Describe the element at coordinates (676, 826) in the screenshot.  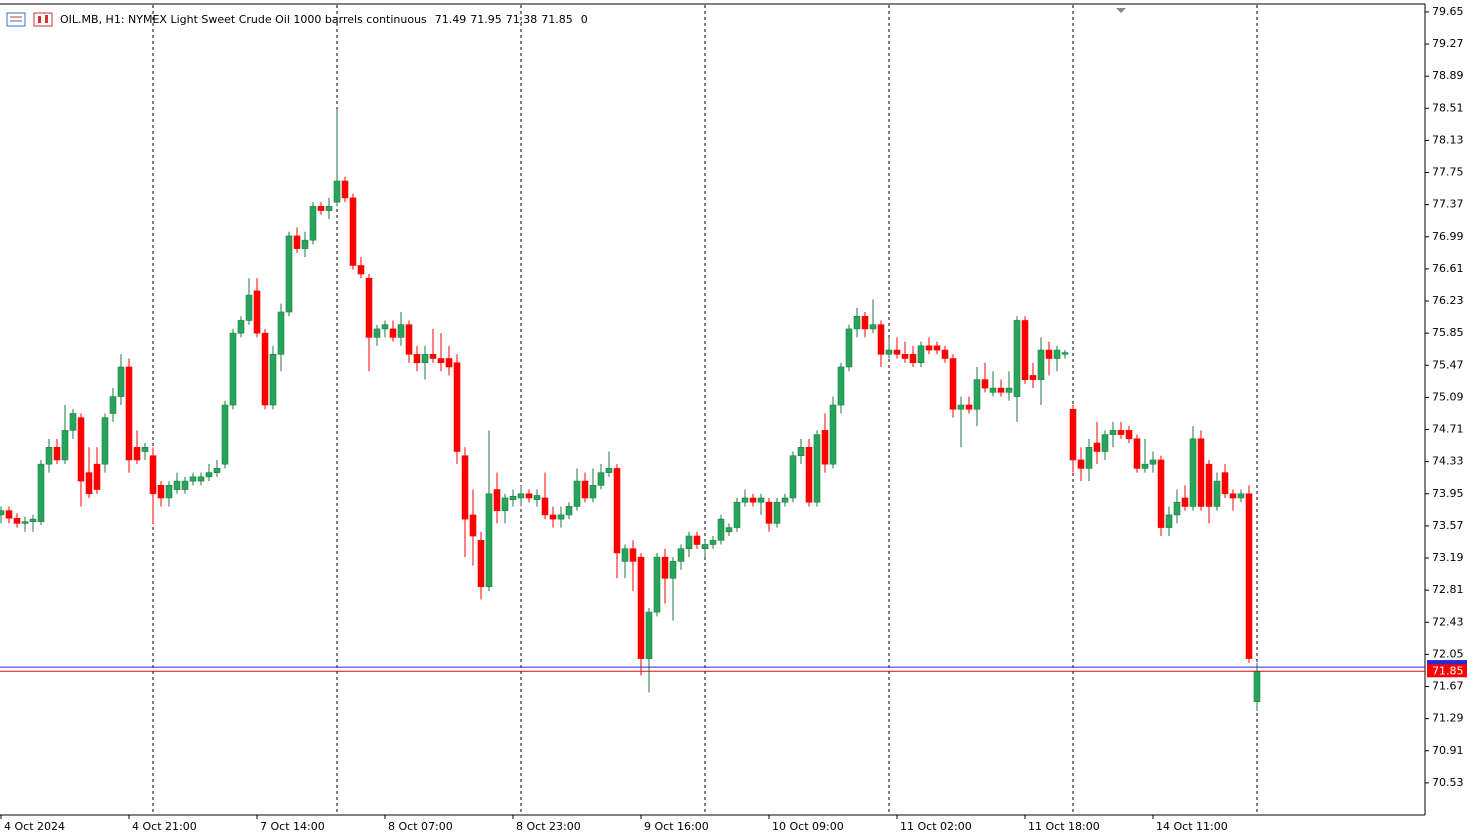
I see `x-tick-label: 9 Oct 16:00` at that location.